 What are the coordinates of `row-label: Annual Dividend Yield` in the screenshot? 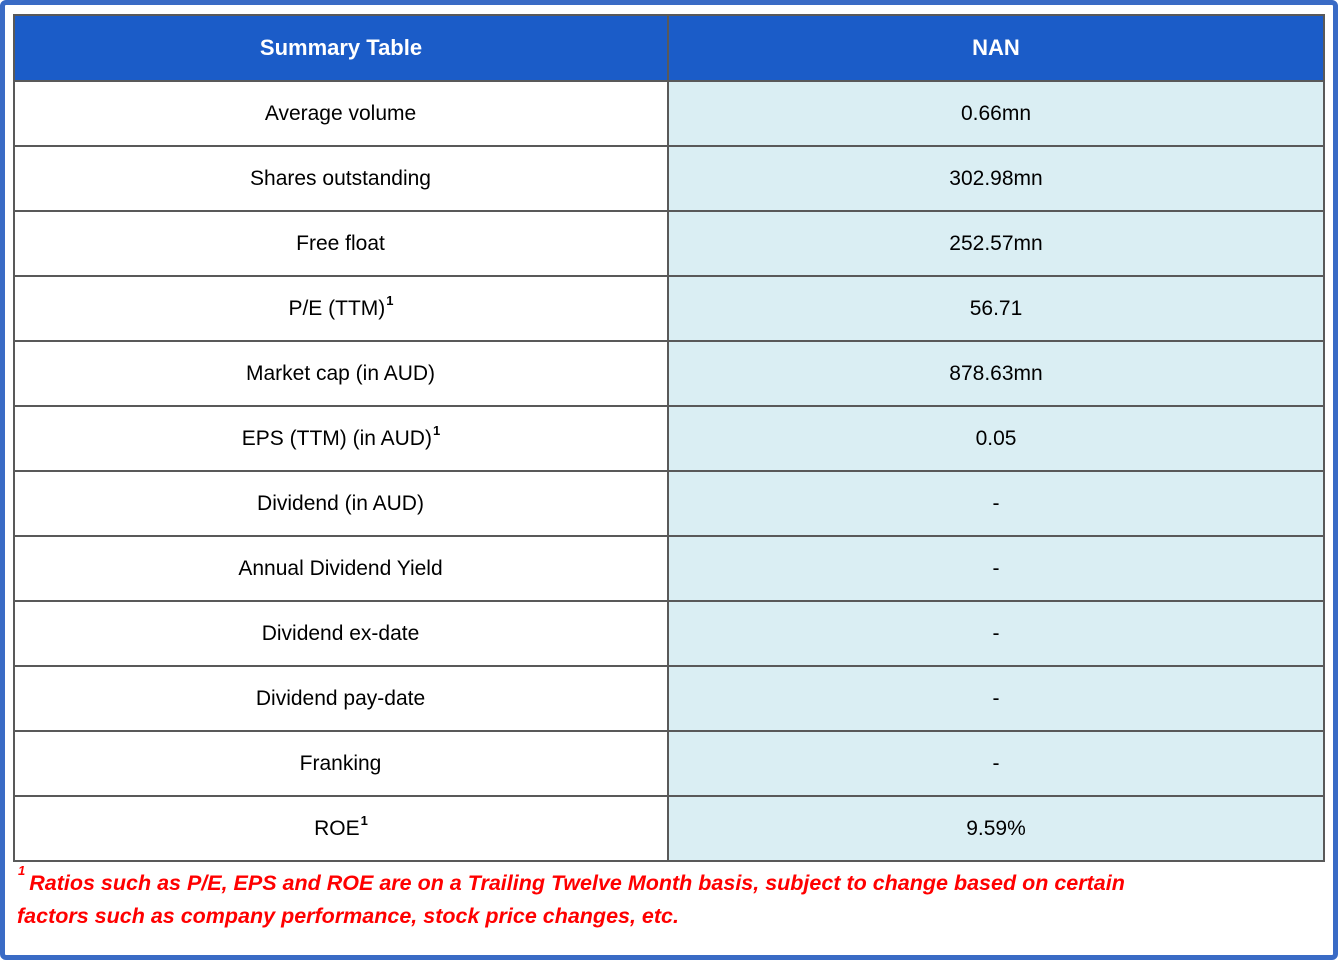 It's located at (342, 568).